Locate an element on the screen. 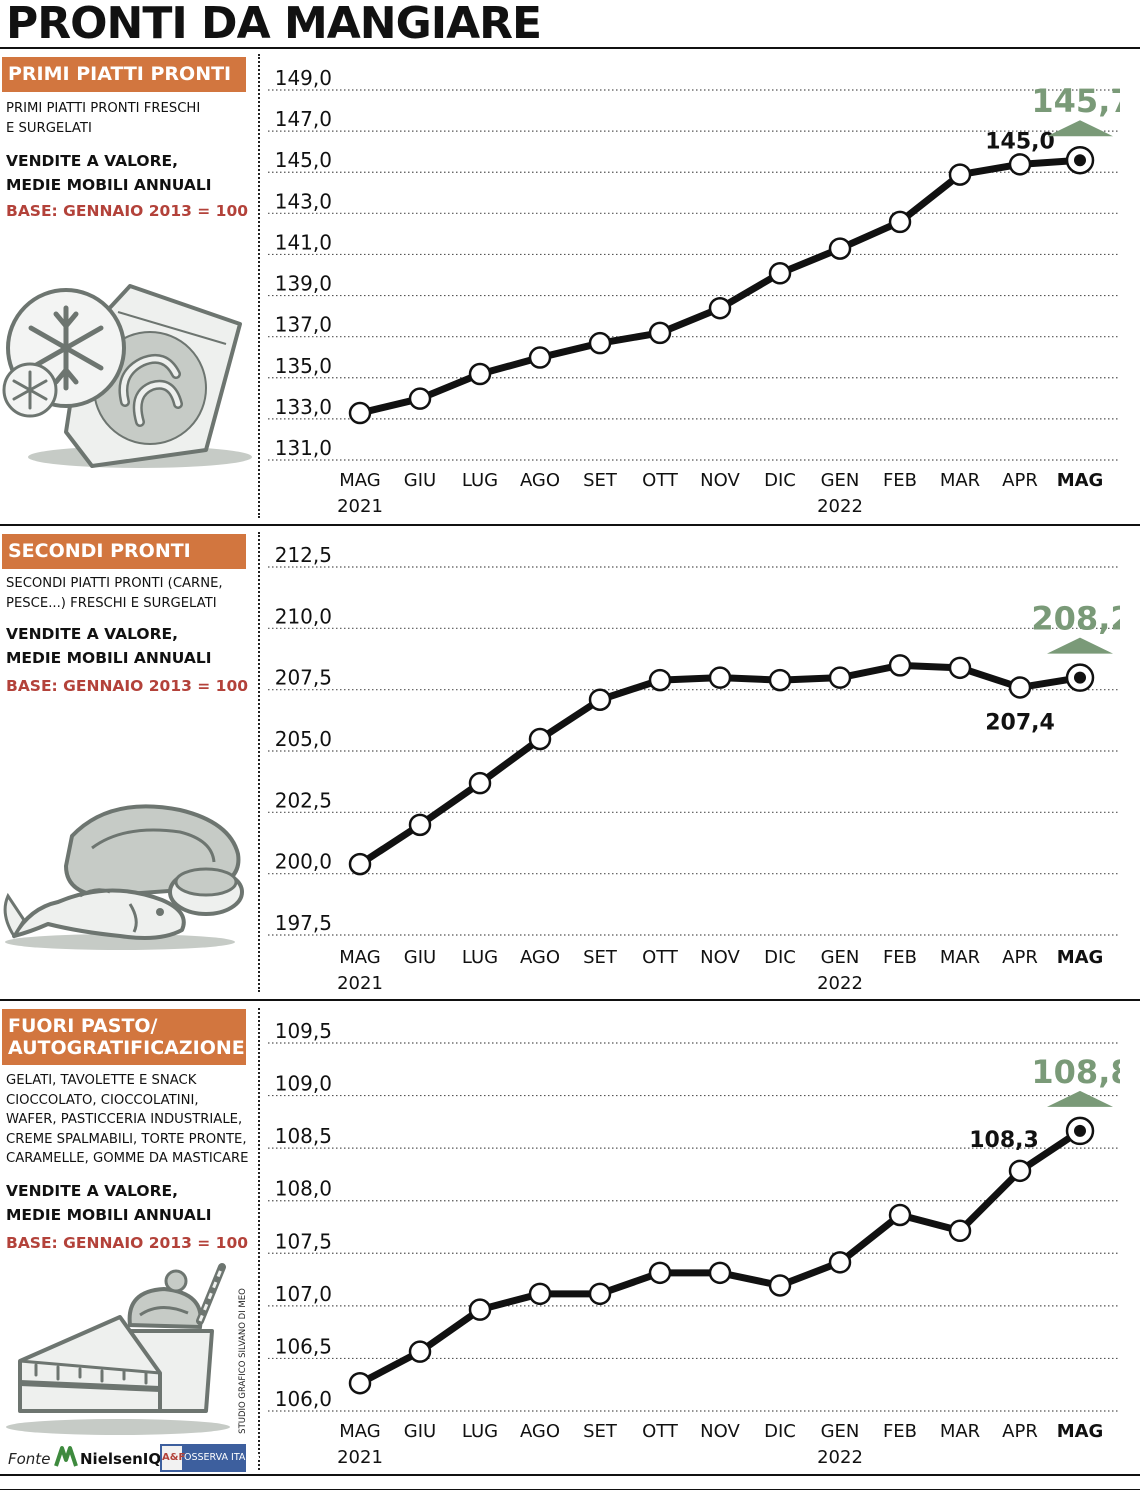  y-tick-label: 145,0 is located at coordinates (303, 160).